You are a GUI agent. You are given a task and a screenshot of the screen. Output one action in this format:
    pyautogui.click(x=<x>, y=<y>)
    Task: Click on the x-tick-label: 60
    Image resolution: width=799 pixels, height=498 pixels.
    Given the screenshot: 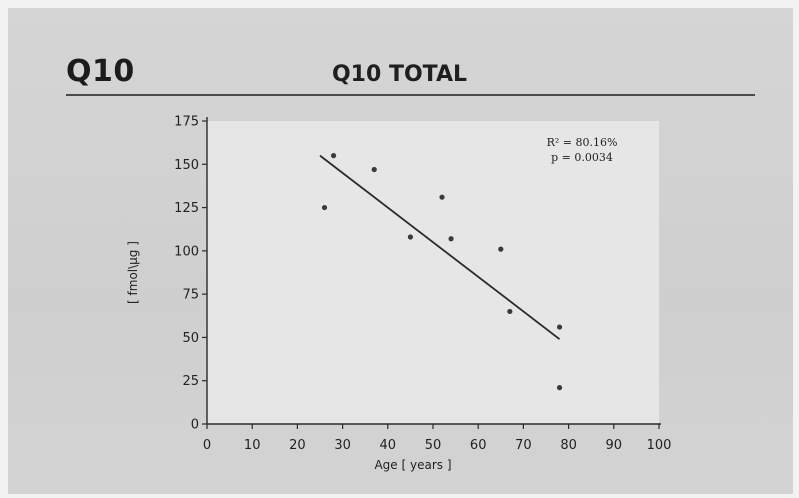 What is the action you would take?
    pyautogui.click(x=478, y=445)
    